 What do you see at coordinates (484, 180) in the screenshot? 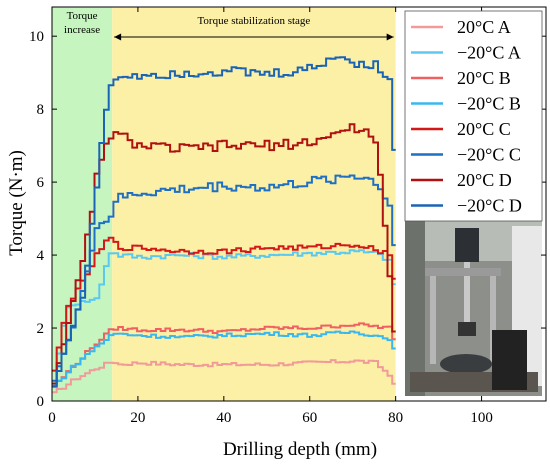
I see `legend-label: 20°C D` at bounding box center [484, 180].